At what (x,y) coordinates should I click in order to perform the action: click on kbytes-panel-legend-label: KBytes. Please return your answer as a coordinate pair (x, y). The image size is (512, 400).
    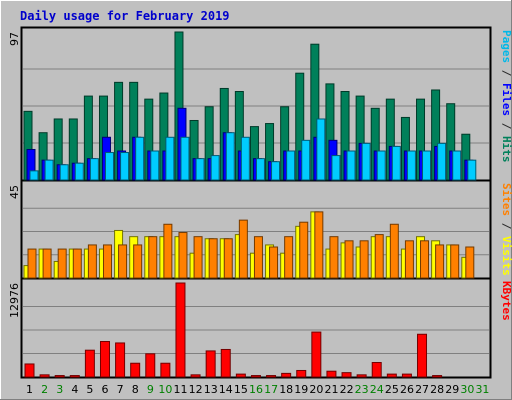
    Looking at the image, I should click on (506, 301).